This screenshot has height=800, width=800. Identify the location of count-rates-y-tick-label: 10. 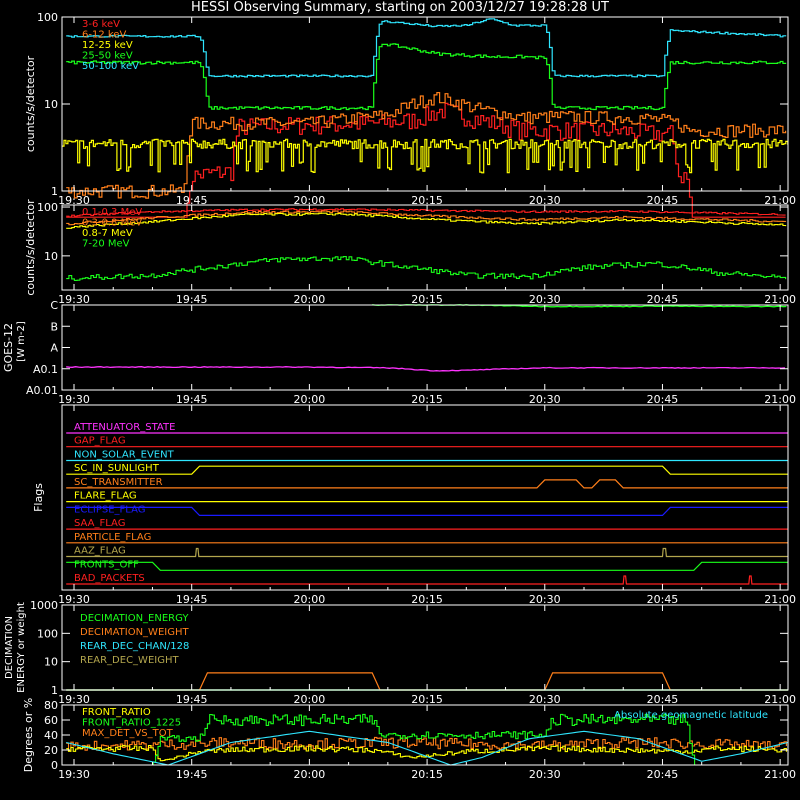
(51, 104).